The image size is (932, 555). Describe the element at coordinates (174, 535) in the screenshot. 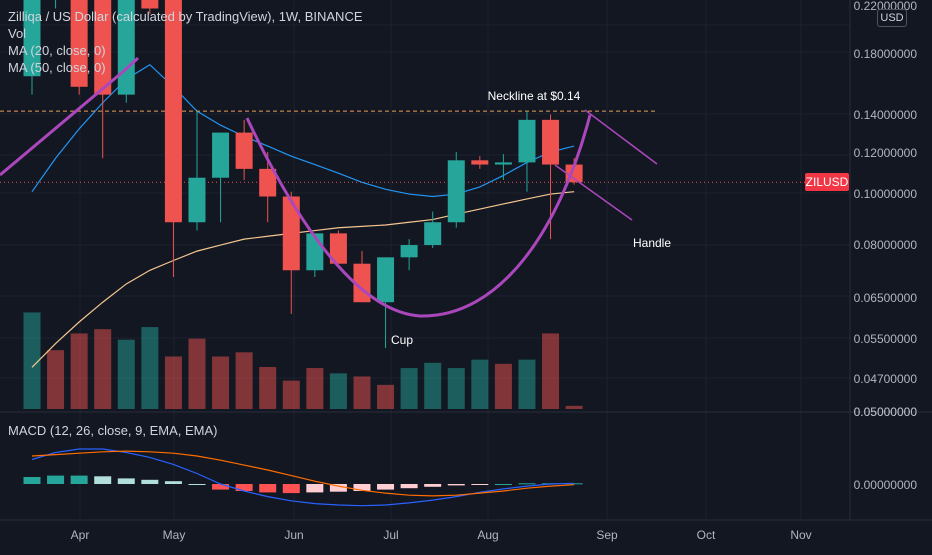

I see `time-tick-label: May` at that location.